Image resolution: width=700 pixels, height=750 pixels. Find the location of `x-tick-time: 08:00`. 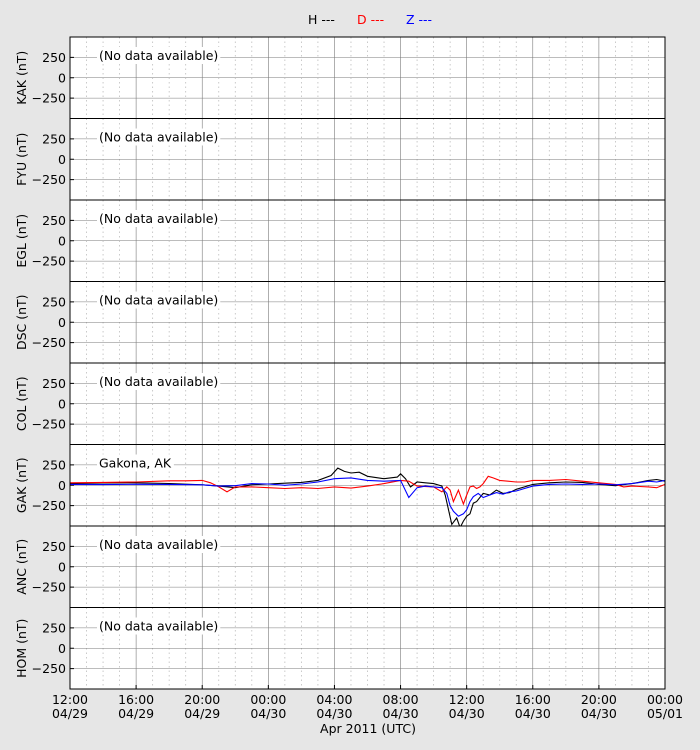

x-tick-time: 08:00 is located at coordinates (401, 699).